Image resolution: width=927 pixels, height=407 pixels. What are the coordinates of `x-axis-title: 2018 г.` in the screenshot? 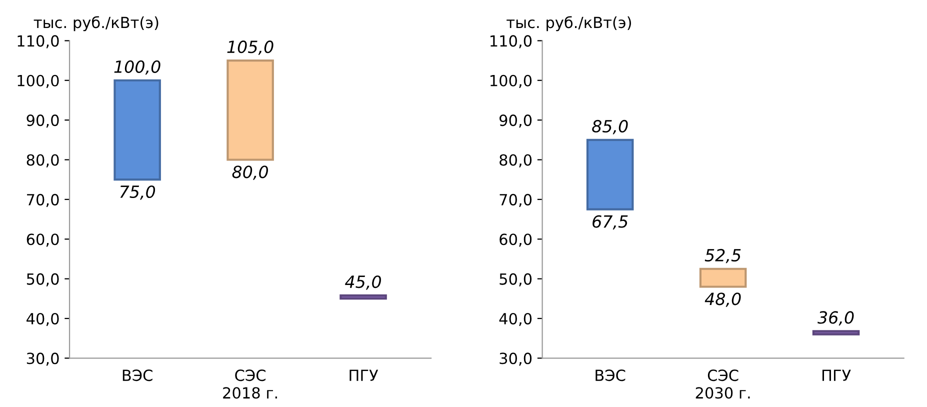 It's located at (250, 393).